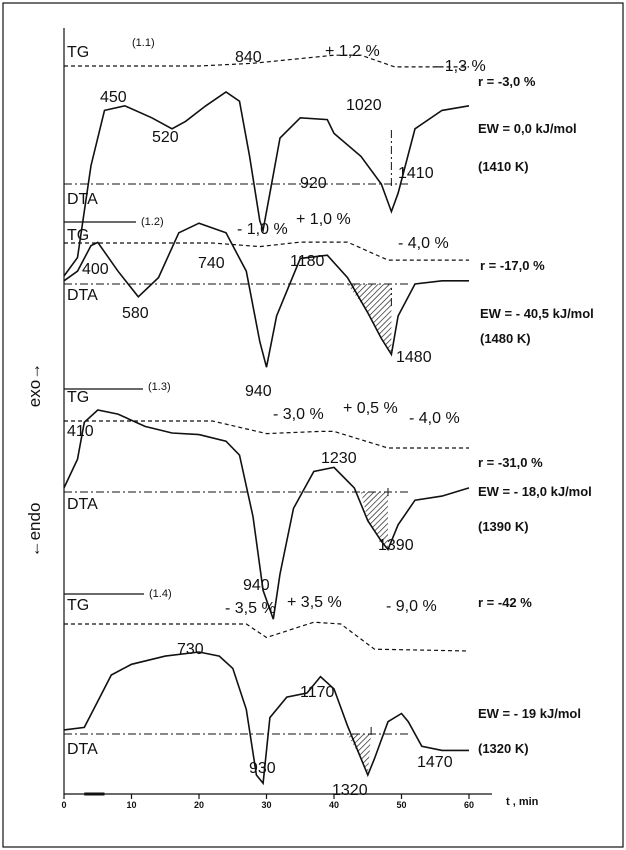 The height and width of the screenshot is (850, 626). I want to click on tg-annotation: - 3,0 %, so click(298, 414).